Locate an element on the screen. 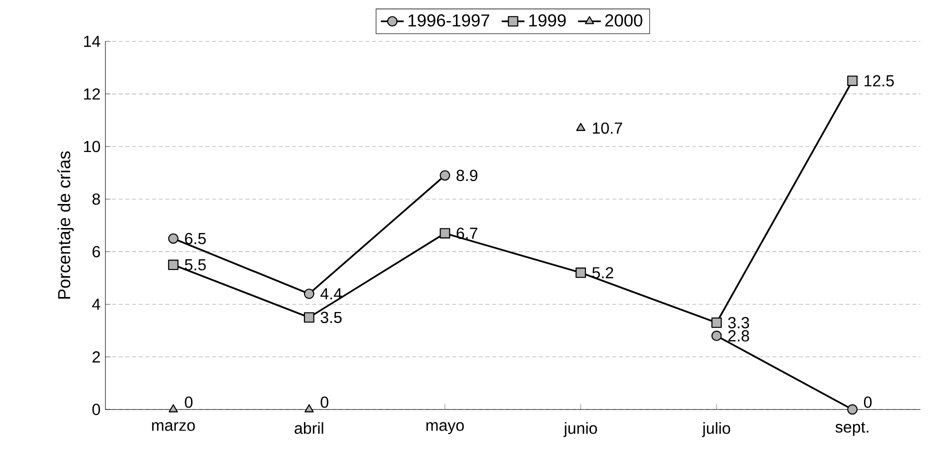 The width and height of the screenshot is (931, 459). y-tick-label: 6 is located at coordinates (96, 252).